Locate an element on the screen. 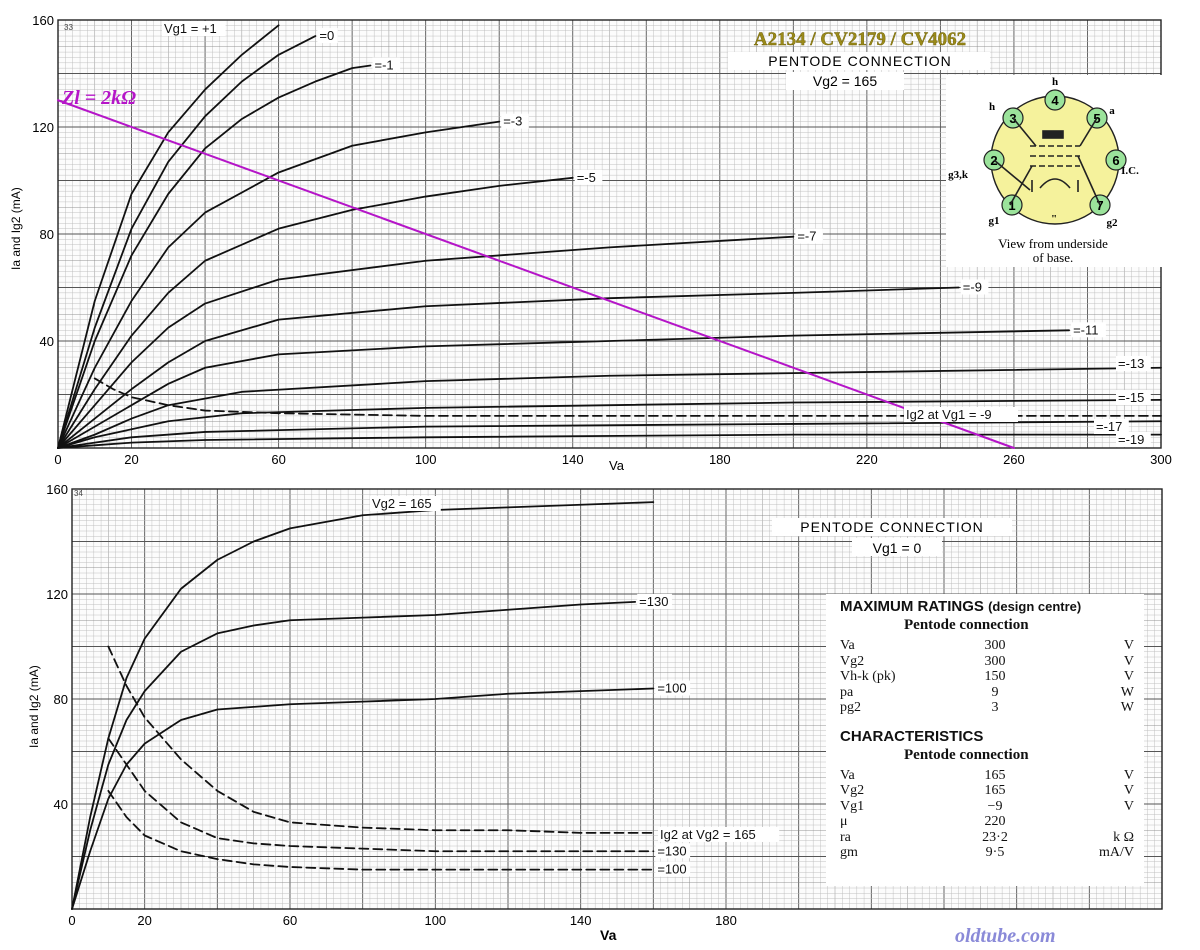 The height and width of the screenshot is (950, 1200). t-x-tick-label: 140 is located at coordinates (573, 459).